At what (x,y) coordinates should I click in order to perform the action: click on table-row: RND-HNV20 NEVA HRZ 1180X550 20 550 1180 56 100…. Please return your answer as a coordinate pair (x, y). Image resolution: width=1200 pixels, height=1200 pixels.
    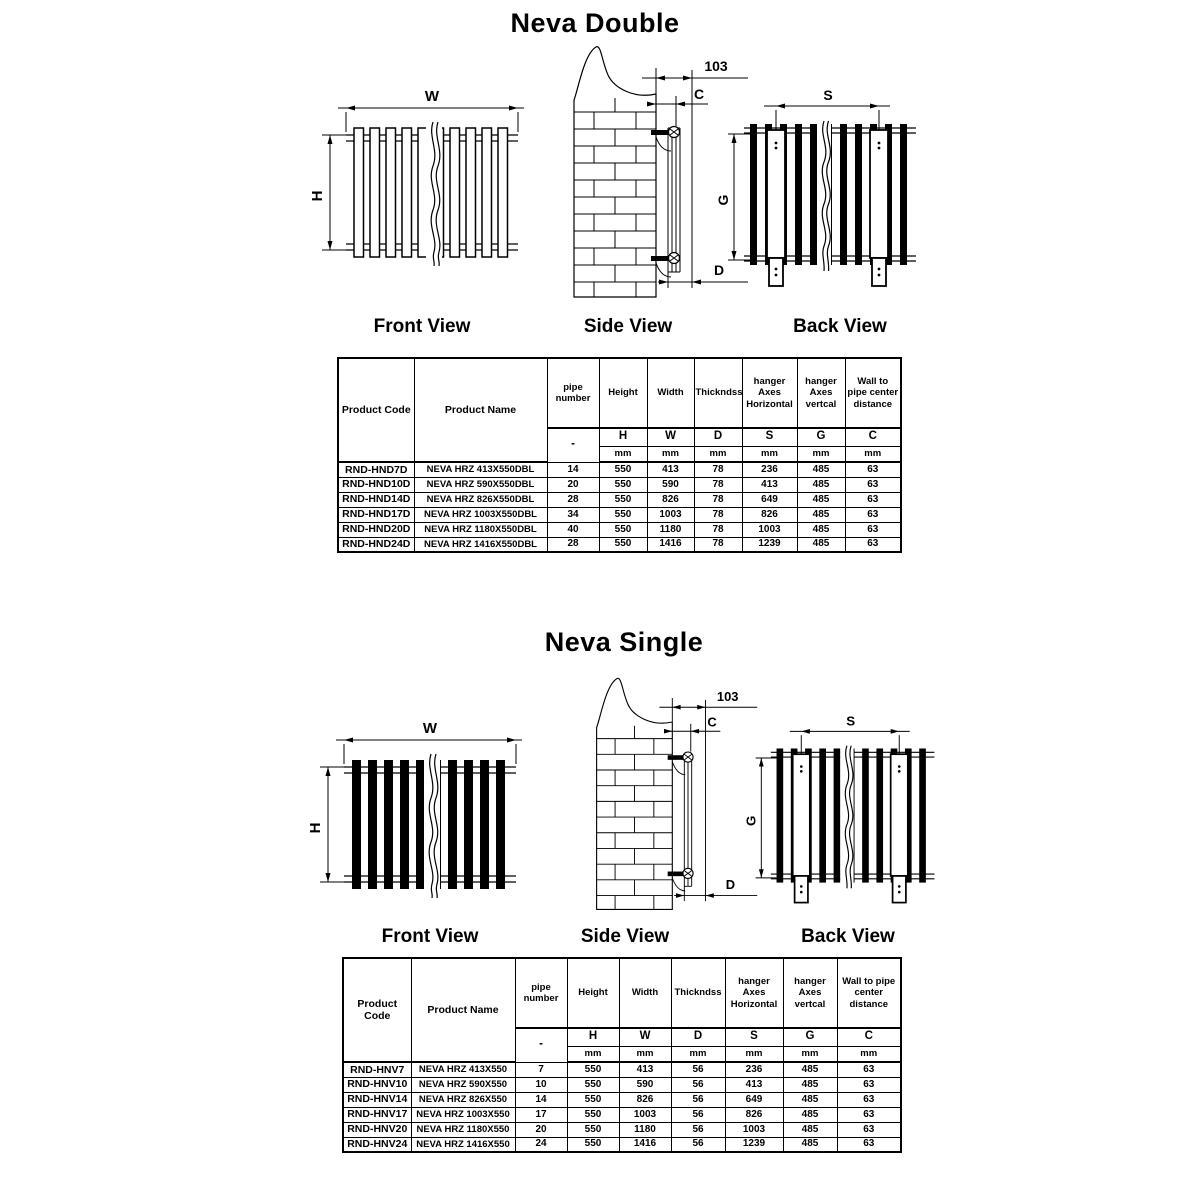
    Looking at the image, I should click on (622, 1129).